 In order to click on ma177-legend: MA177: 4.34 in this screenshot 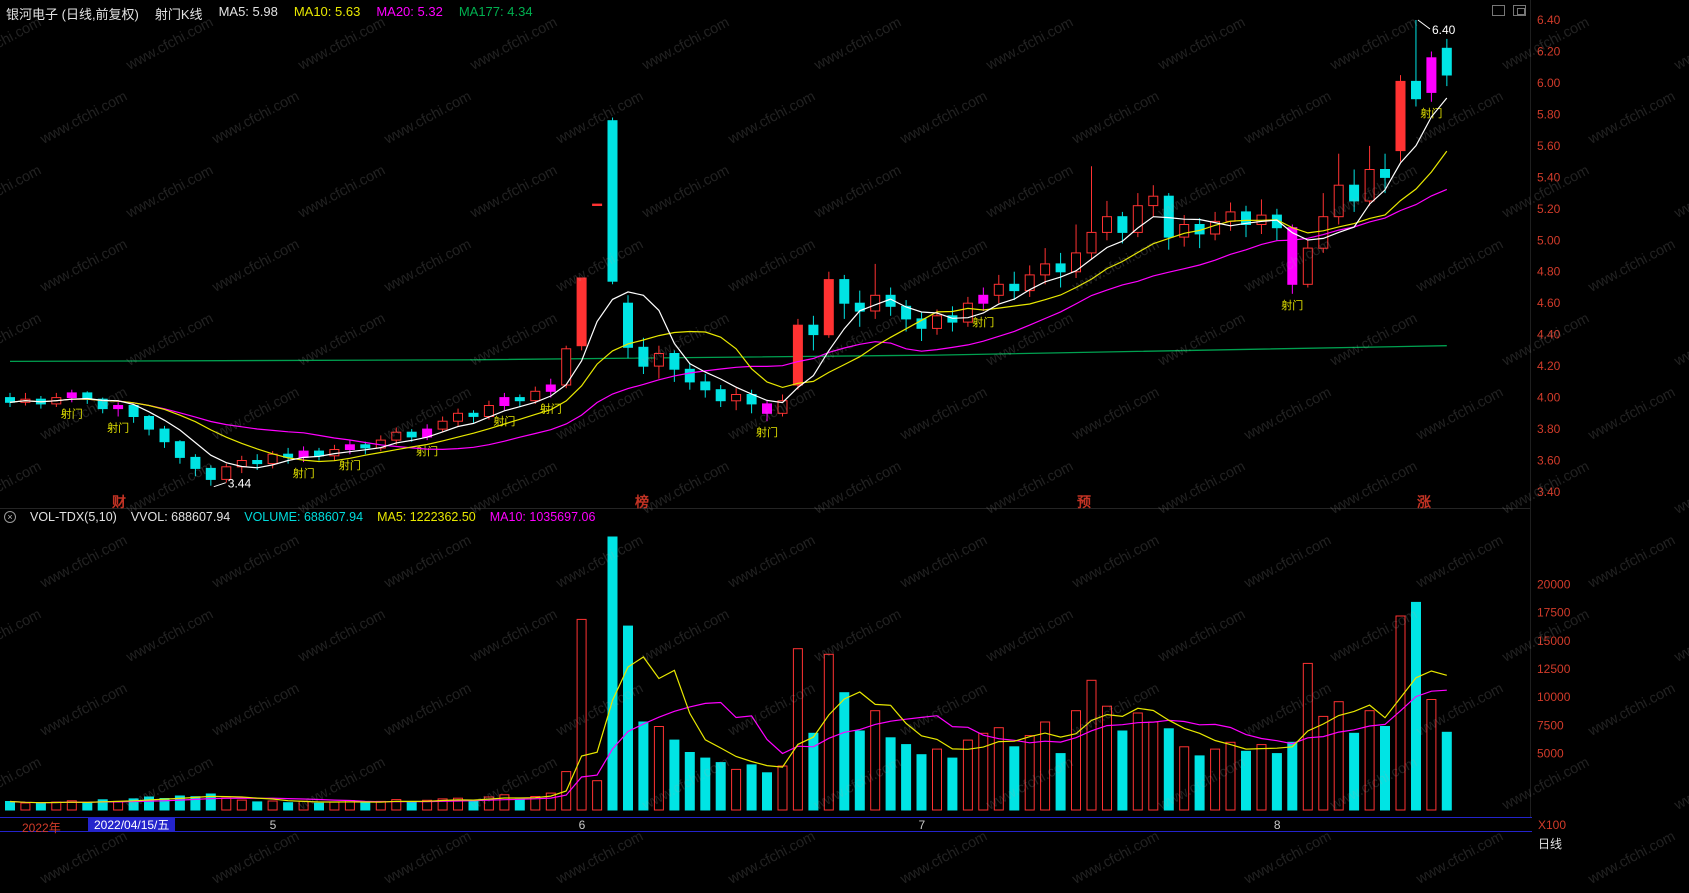, I will do `click(495, 11)`.